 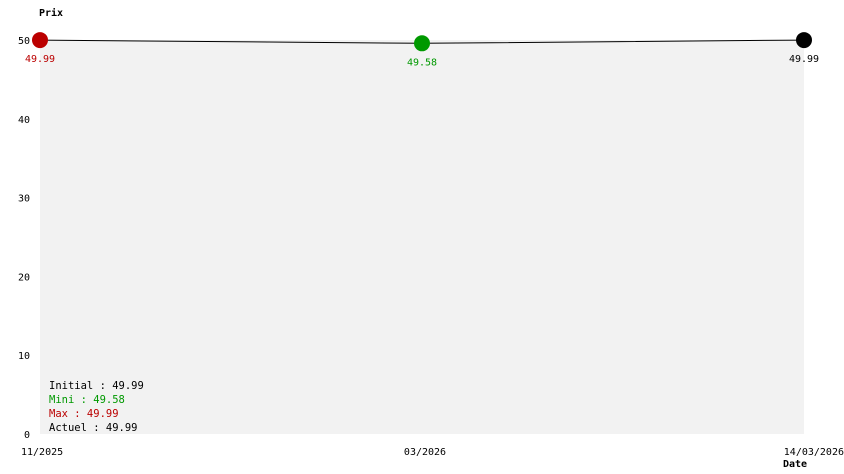 I want to click on y-tick-label: 10, so click(x=24, y=356).